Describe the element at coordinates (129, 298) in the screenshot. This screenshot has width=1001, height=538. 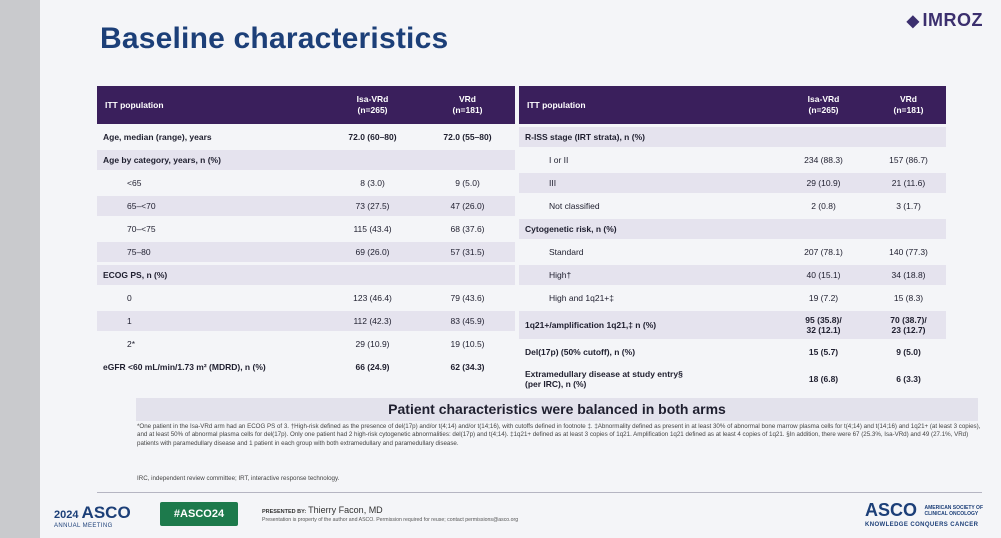
I see `row-label: 0` at that location.